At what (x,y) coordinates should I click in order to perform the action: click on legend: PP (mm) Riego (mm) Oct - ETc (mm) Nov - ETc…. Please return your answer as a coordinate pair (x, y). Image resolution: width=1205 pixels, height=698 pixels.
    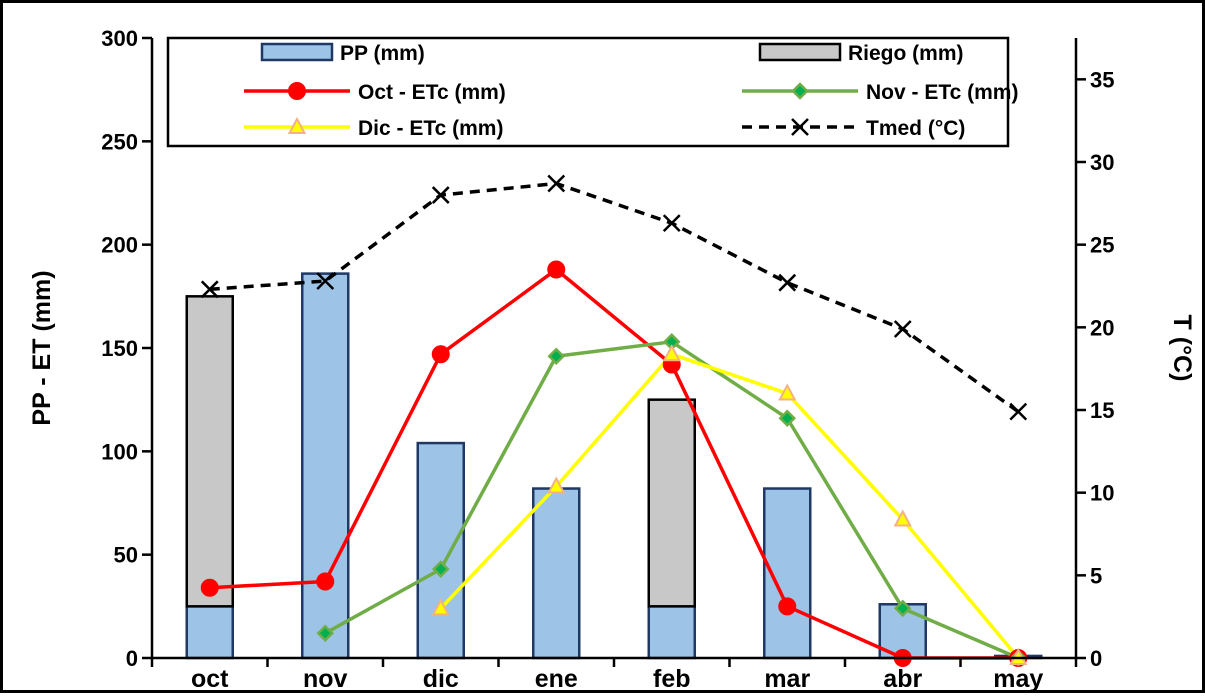
    Looking at the image, I should click on (592, 92).